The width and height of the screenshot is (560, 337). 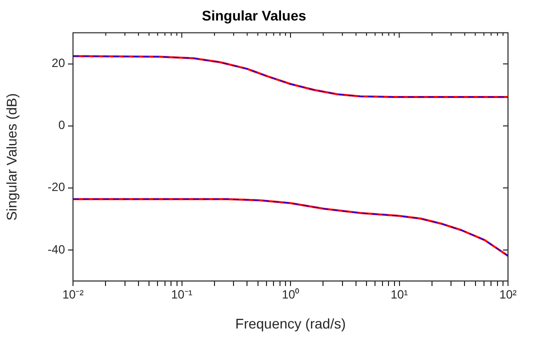 What do you see at coordinates (59, 63) in the screenshot?
I see `y-tick-label: 20` at bounding box center [59, 63].